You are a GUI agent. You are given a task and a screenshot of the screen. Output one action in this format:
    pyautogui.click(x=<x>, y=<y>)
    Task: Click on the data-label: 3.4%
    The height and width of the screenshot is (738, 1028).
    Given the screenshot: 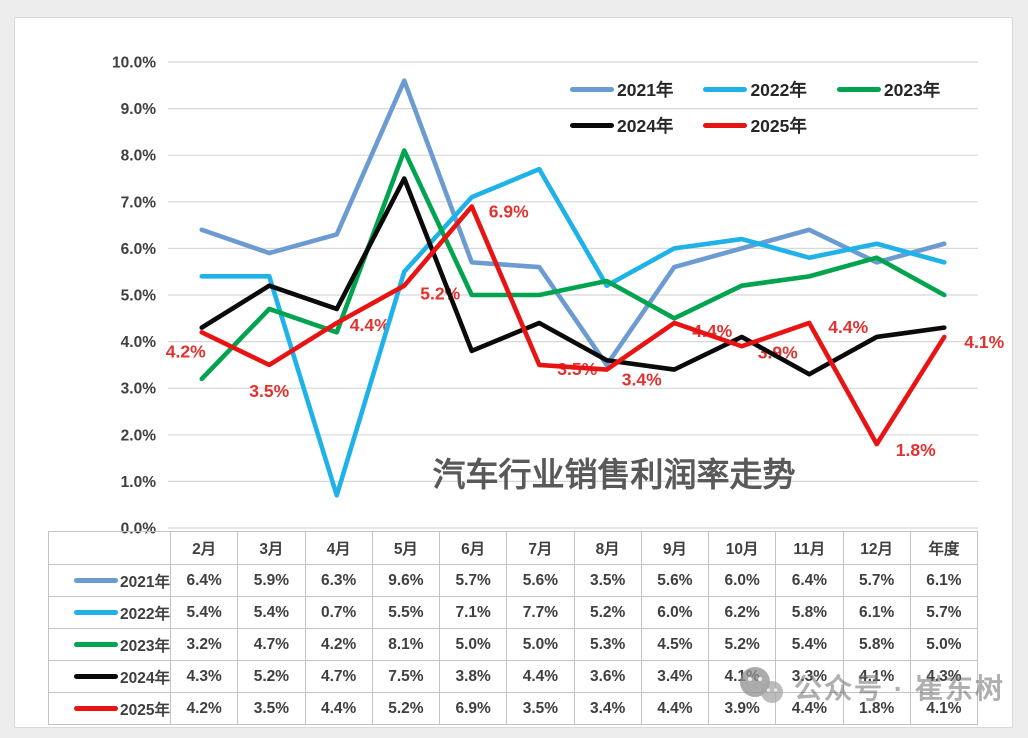 What is the action you would take?
    pyautogui.click(x=642, y=380)
    